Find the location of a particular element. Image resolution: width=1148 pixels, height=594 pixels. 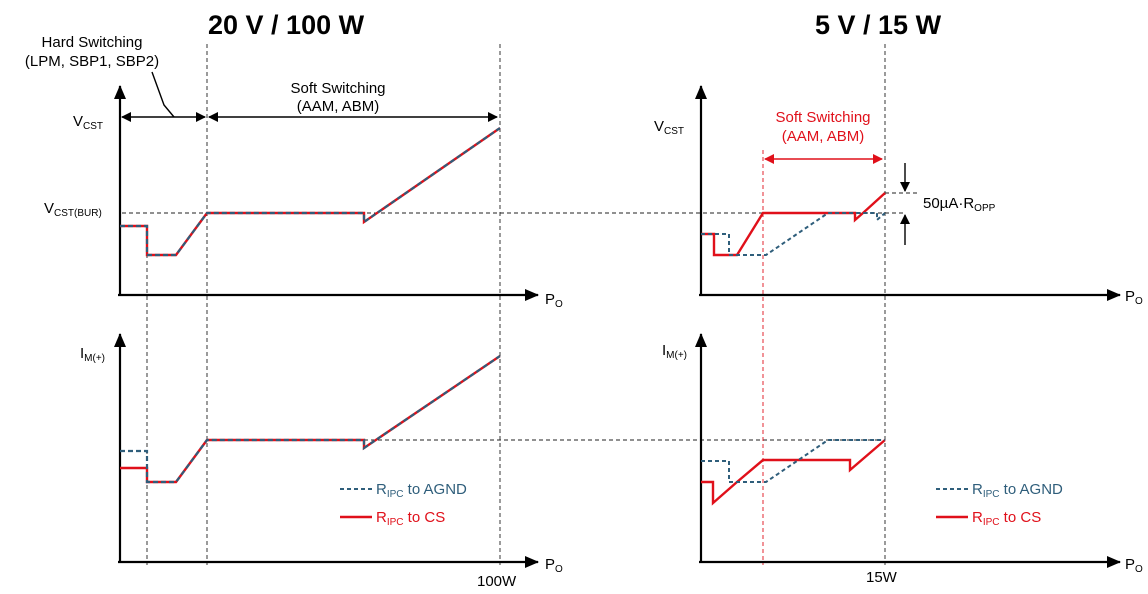

right-soft-switching-label: Soft Switching (AAM, ABM) is located at coordinates (822, 127).